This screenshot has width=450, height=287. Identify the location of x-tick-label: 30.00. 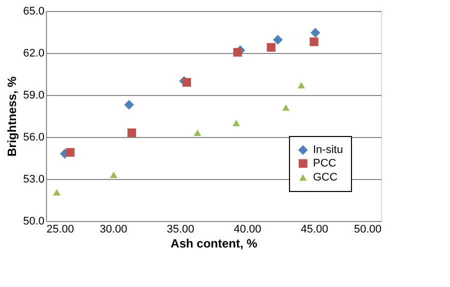
(114, 230).